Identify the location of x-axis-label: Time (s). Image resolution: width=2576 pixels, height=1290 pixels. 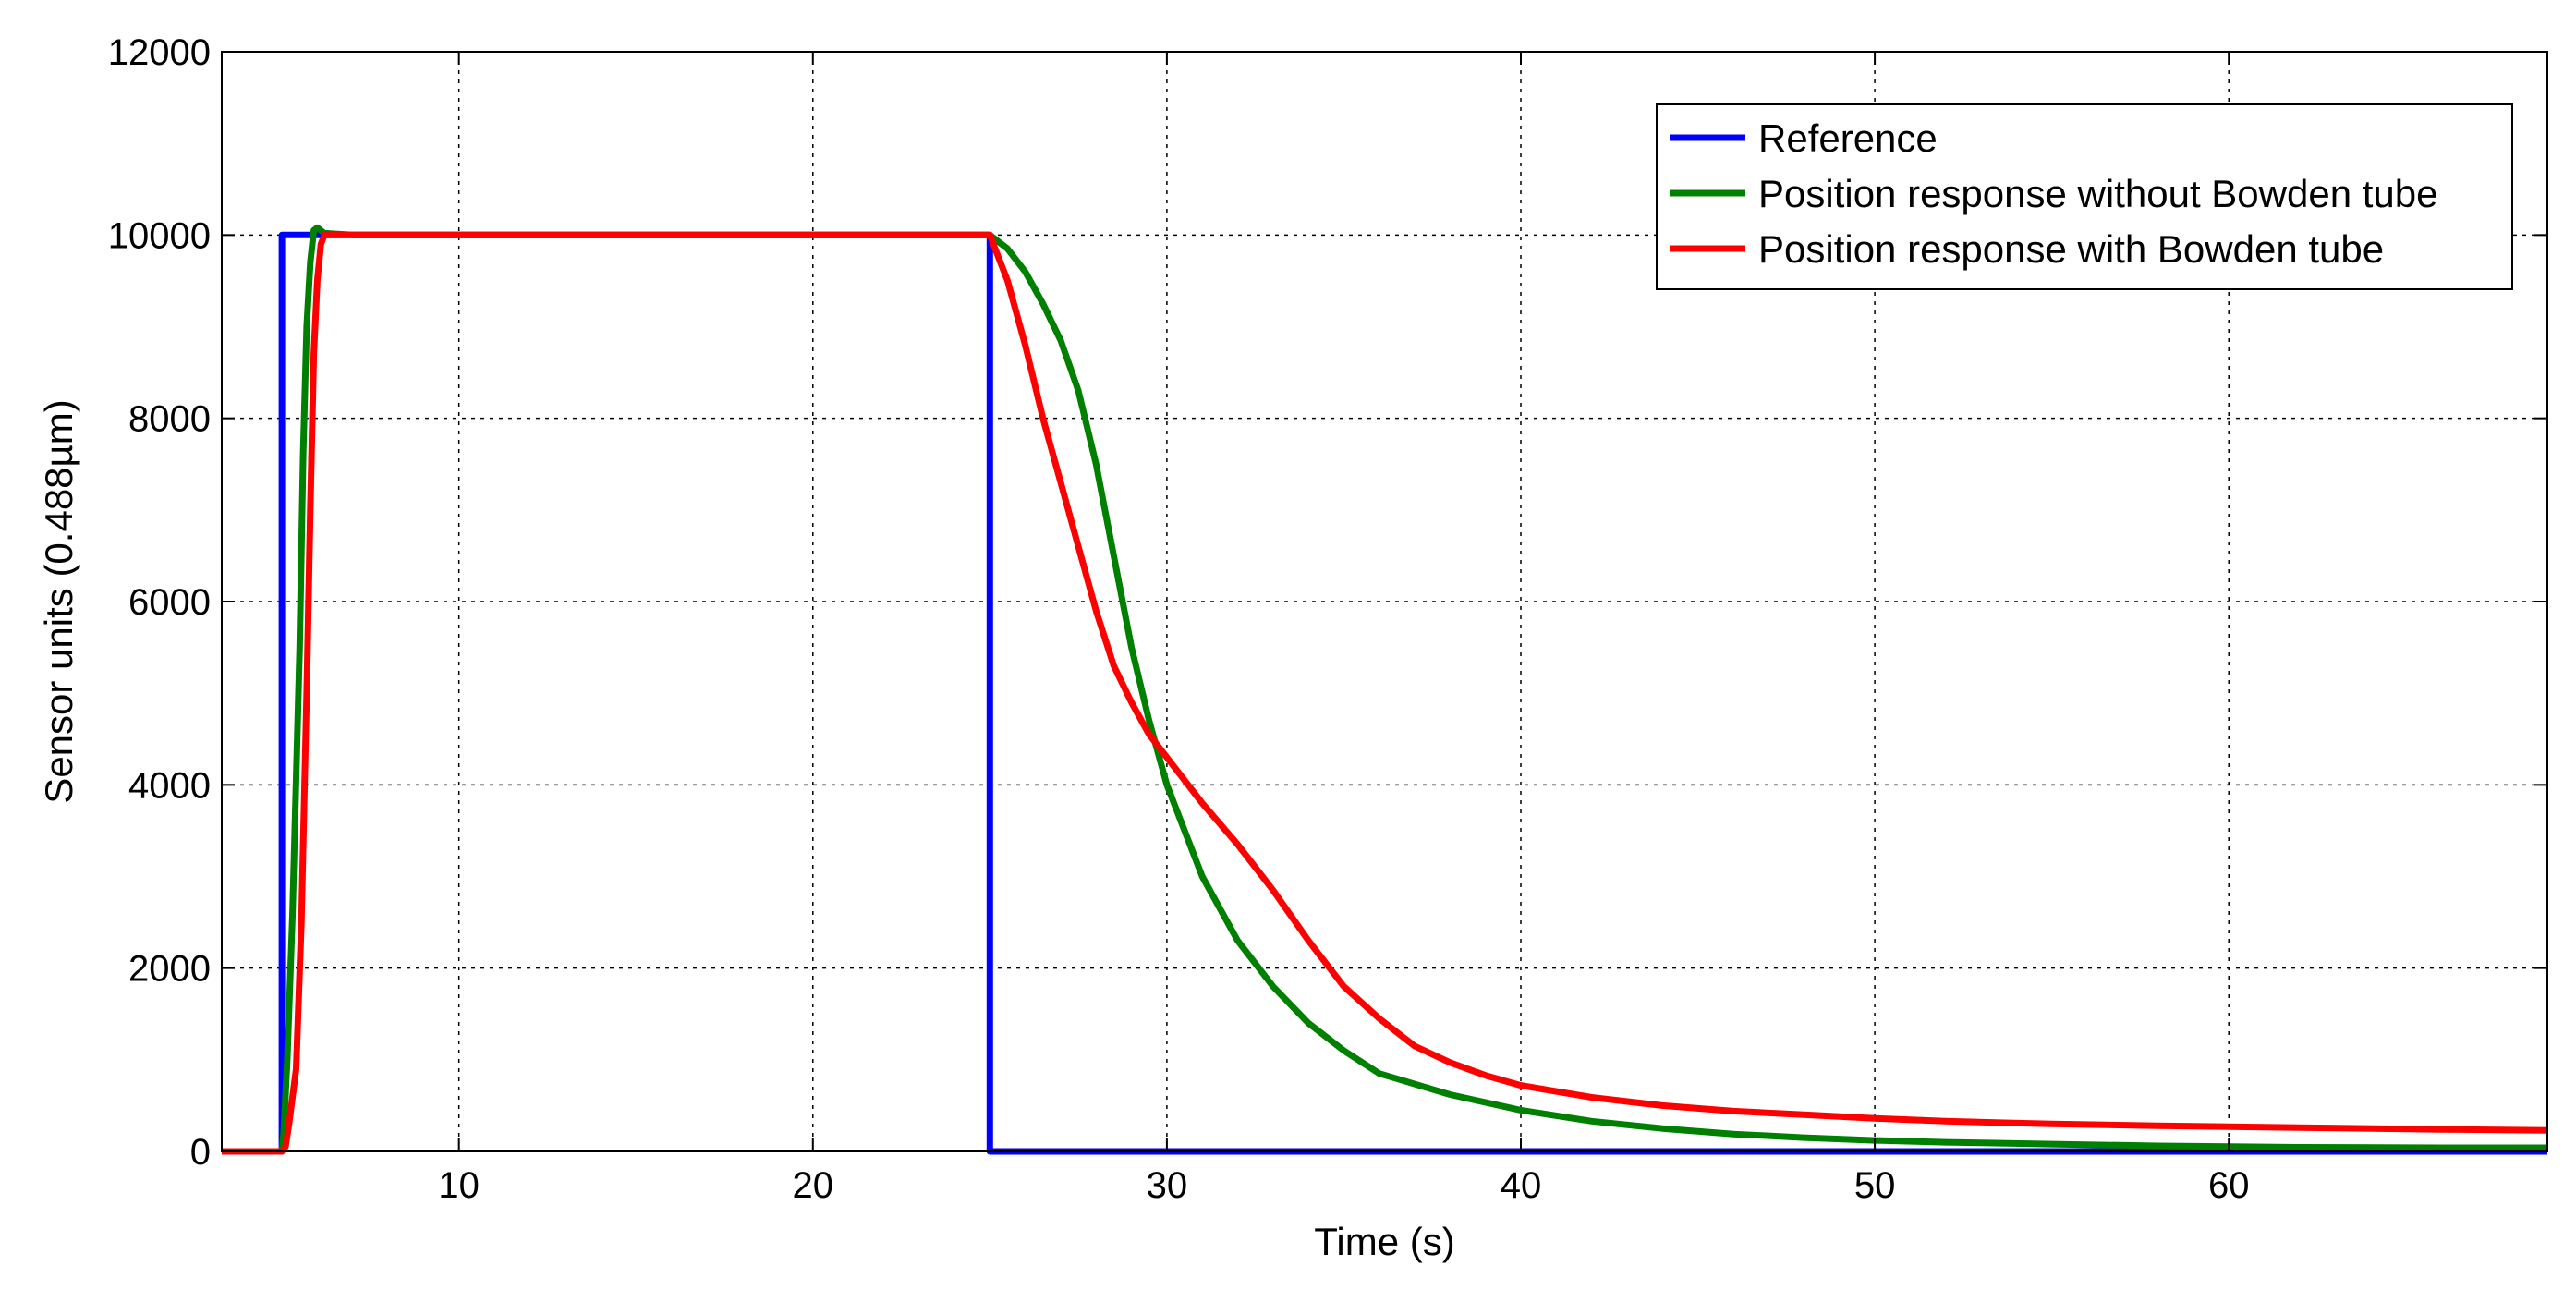
(1384, 1241).